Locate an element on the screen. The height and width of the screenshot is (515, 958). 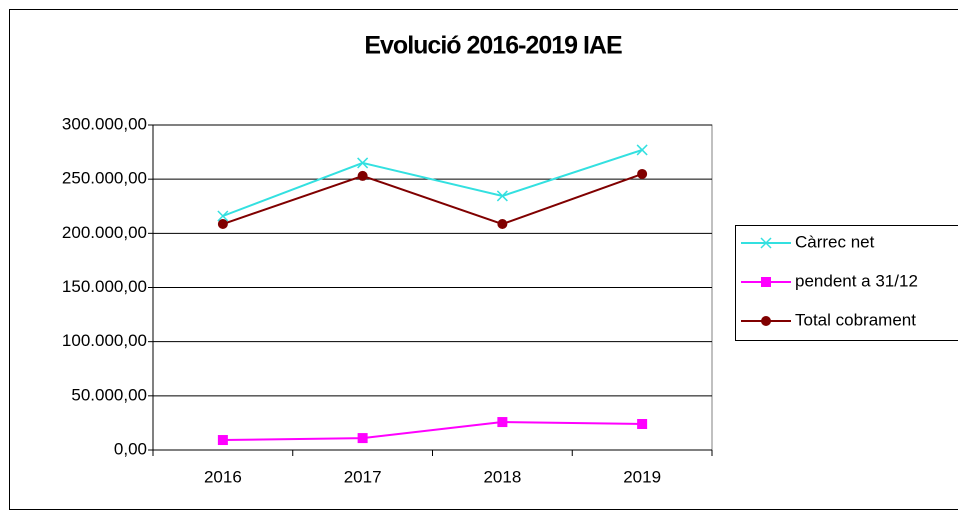
y-tick-label: 300.000,00 is located at coordinates (104, 123).